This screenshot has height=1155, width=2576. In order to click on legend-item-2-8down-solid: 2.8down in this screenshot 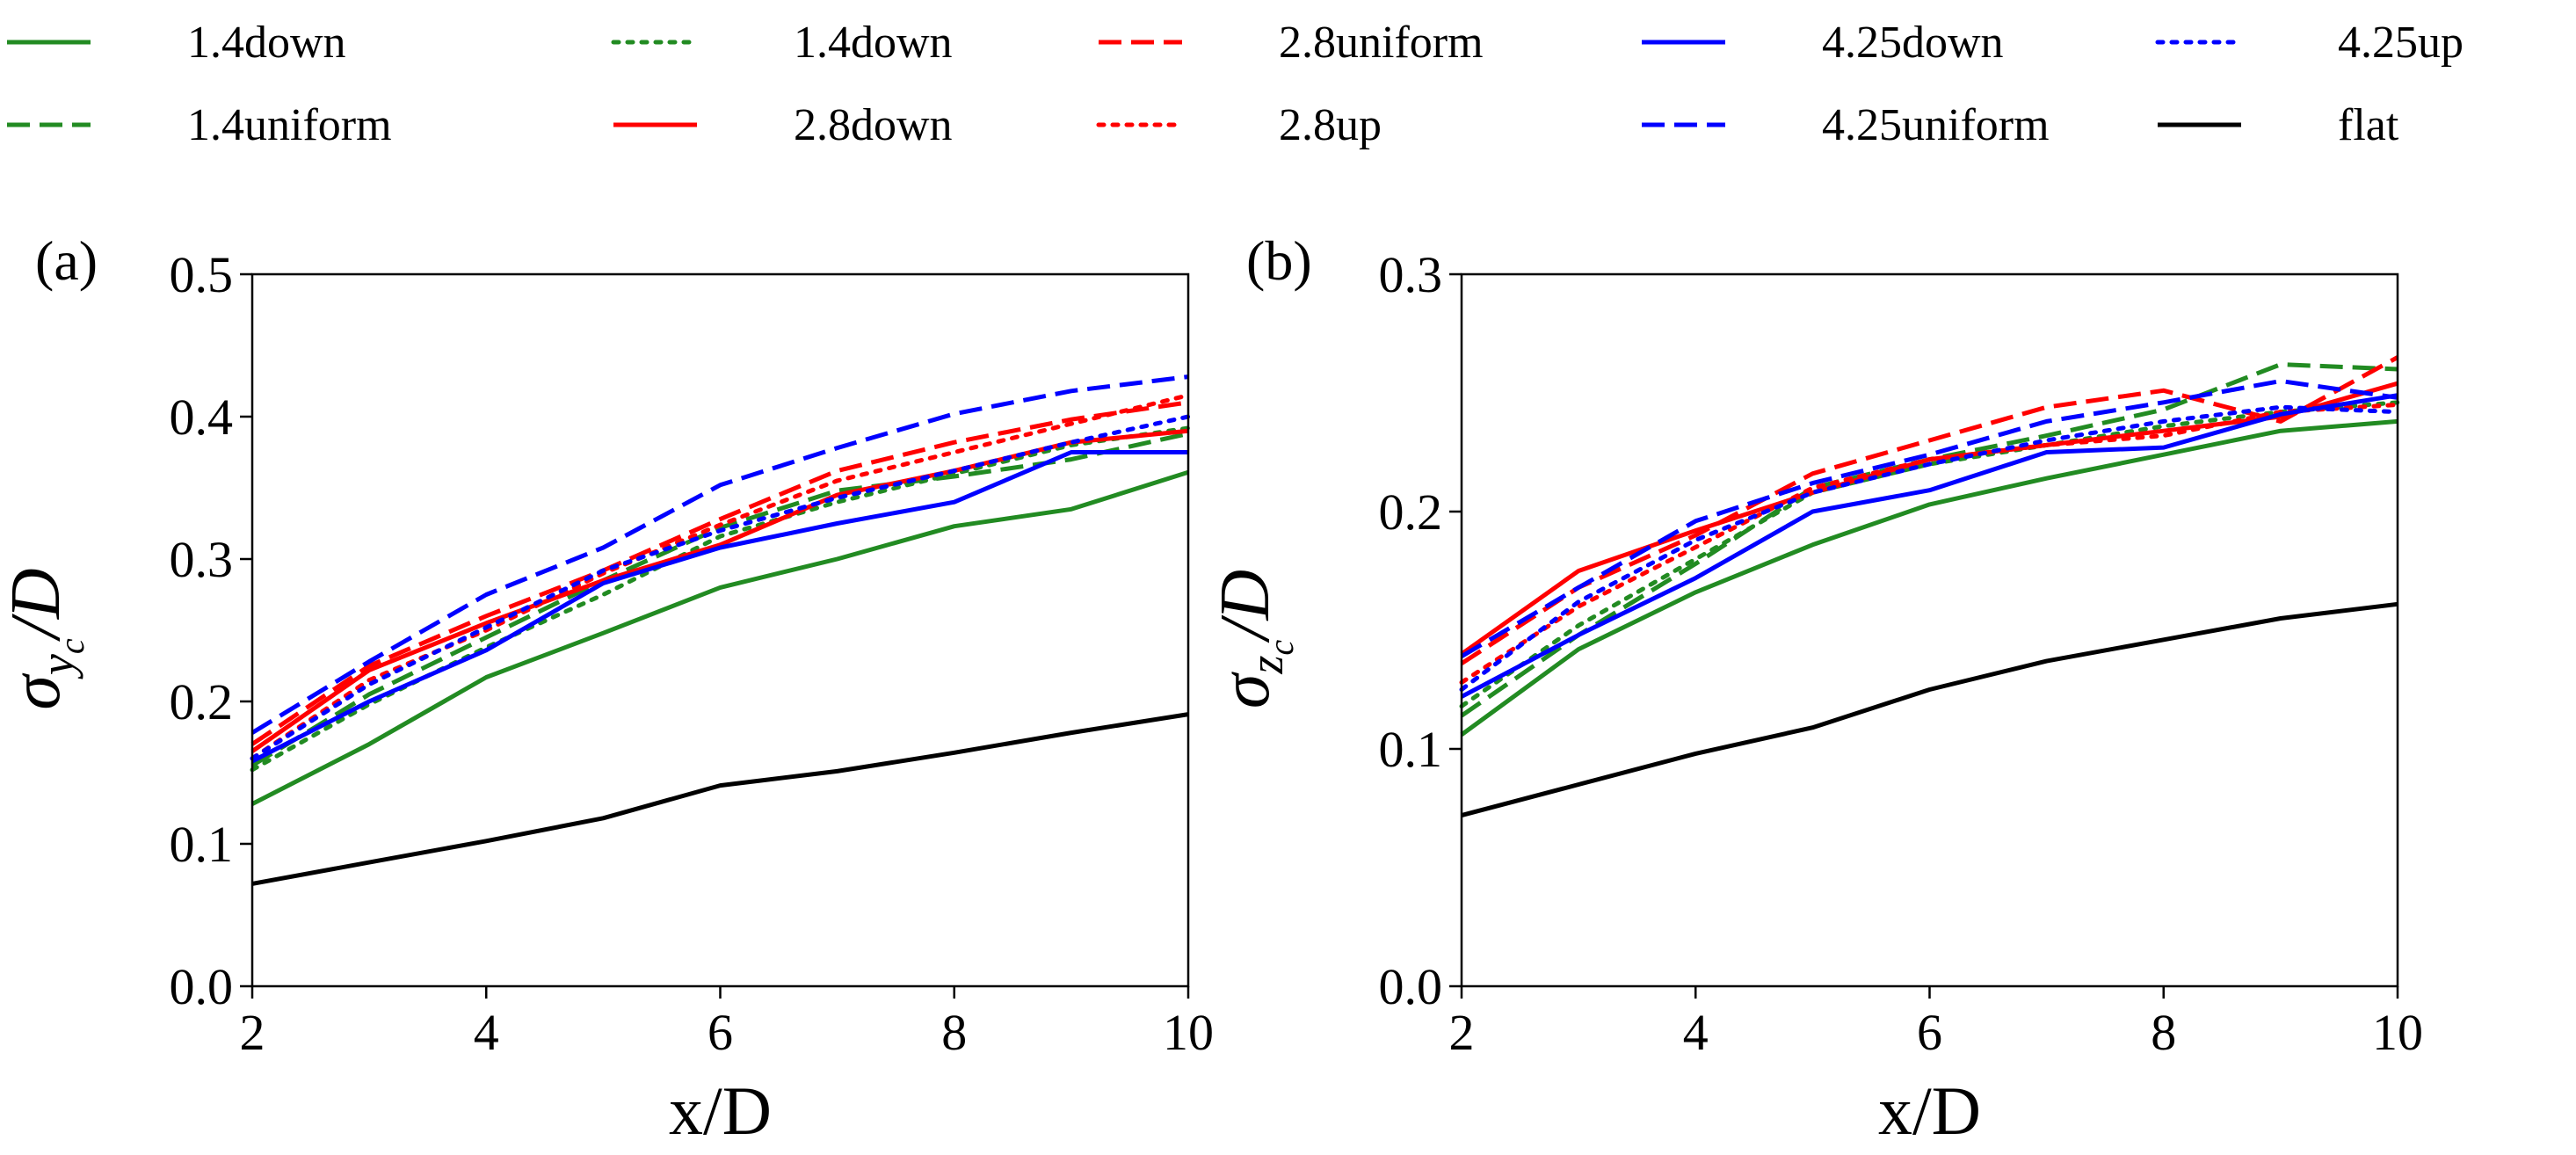, I will do `click(783, 125)`.